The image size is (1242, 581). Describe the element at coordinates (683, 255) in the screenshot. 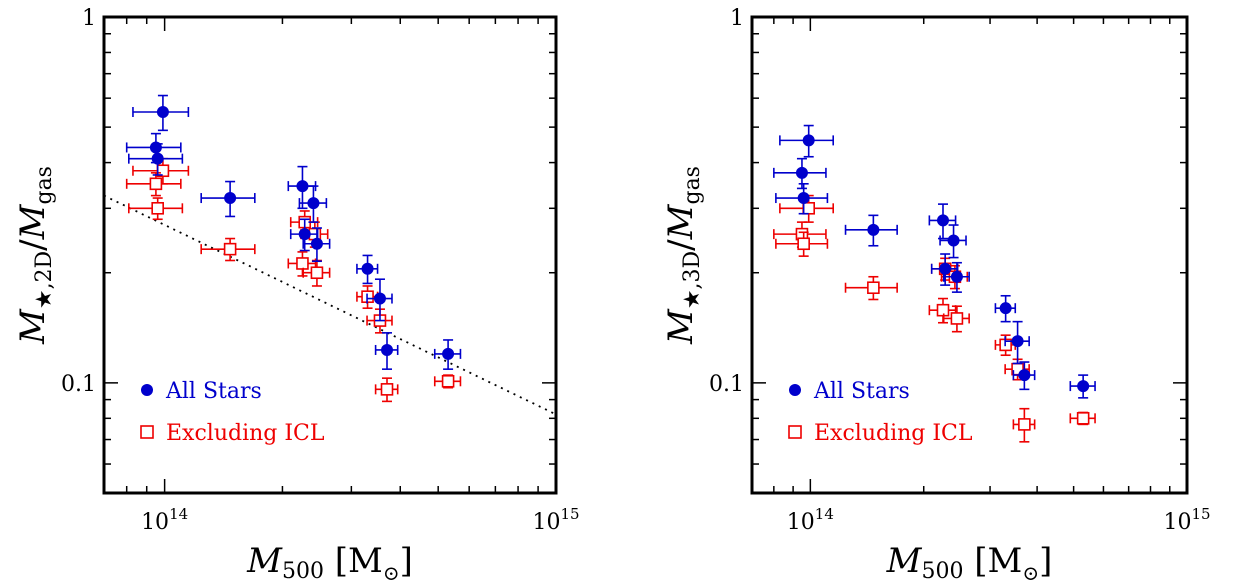

I see `y-axis-label: M★,3D/Mgas` at that location.